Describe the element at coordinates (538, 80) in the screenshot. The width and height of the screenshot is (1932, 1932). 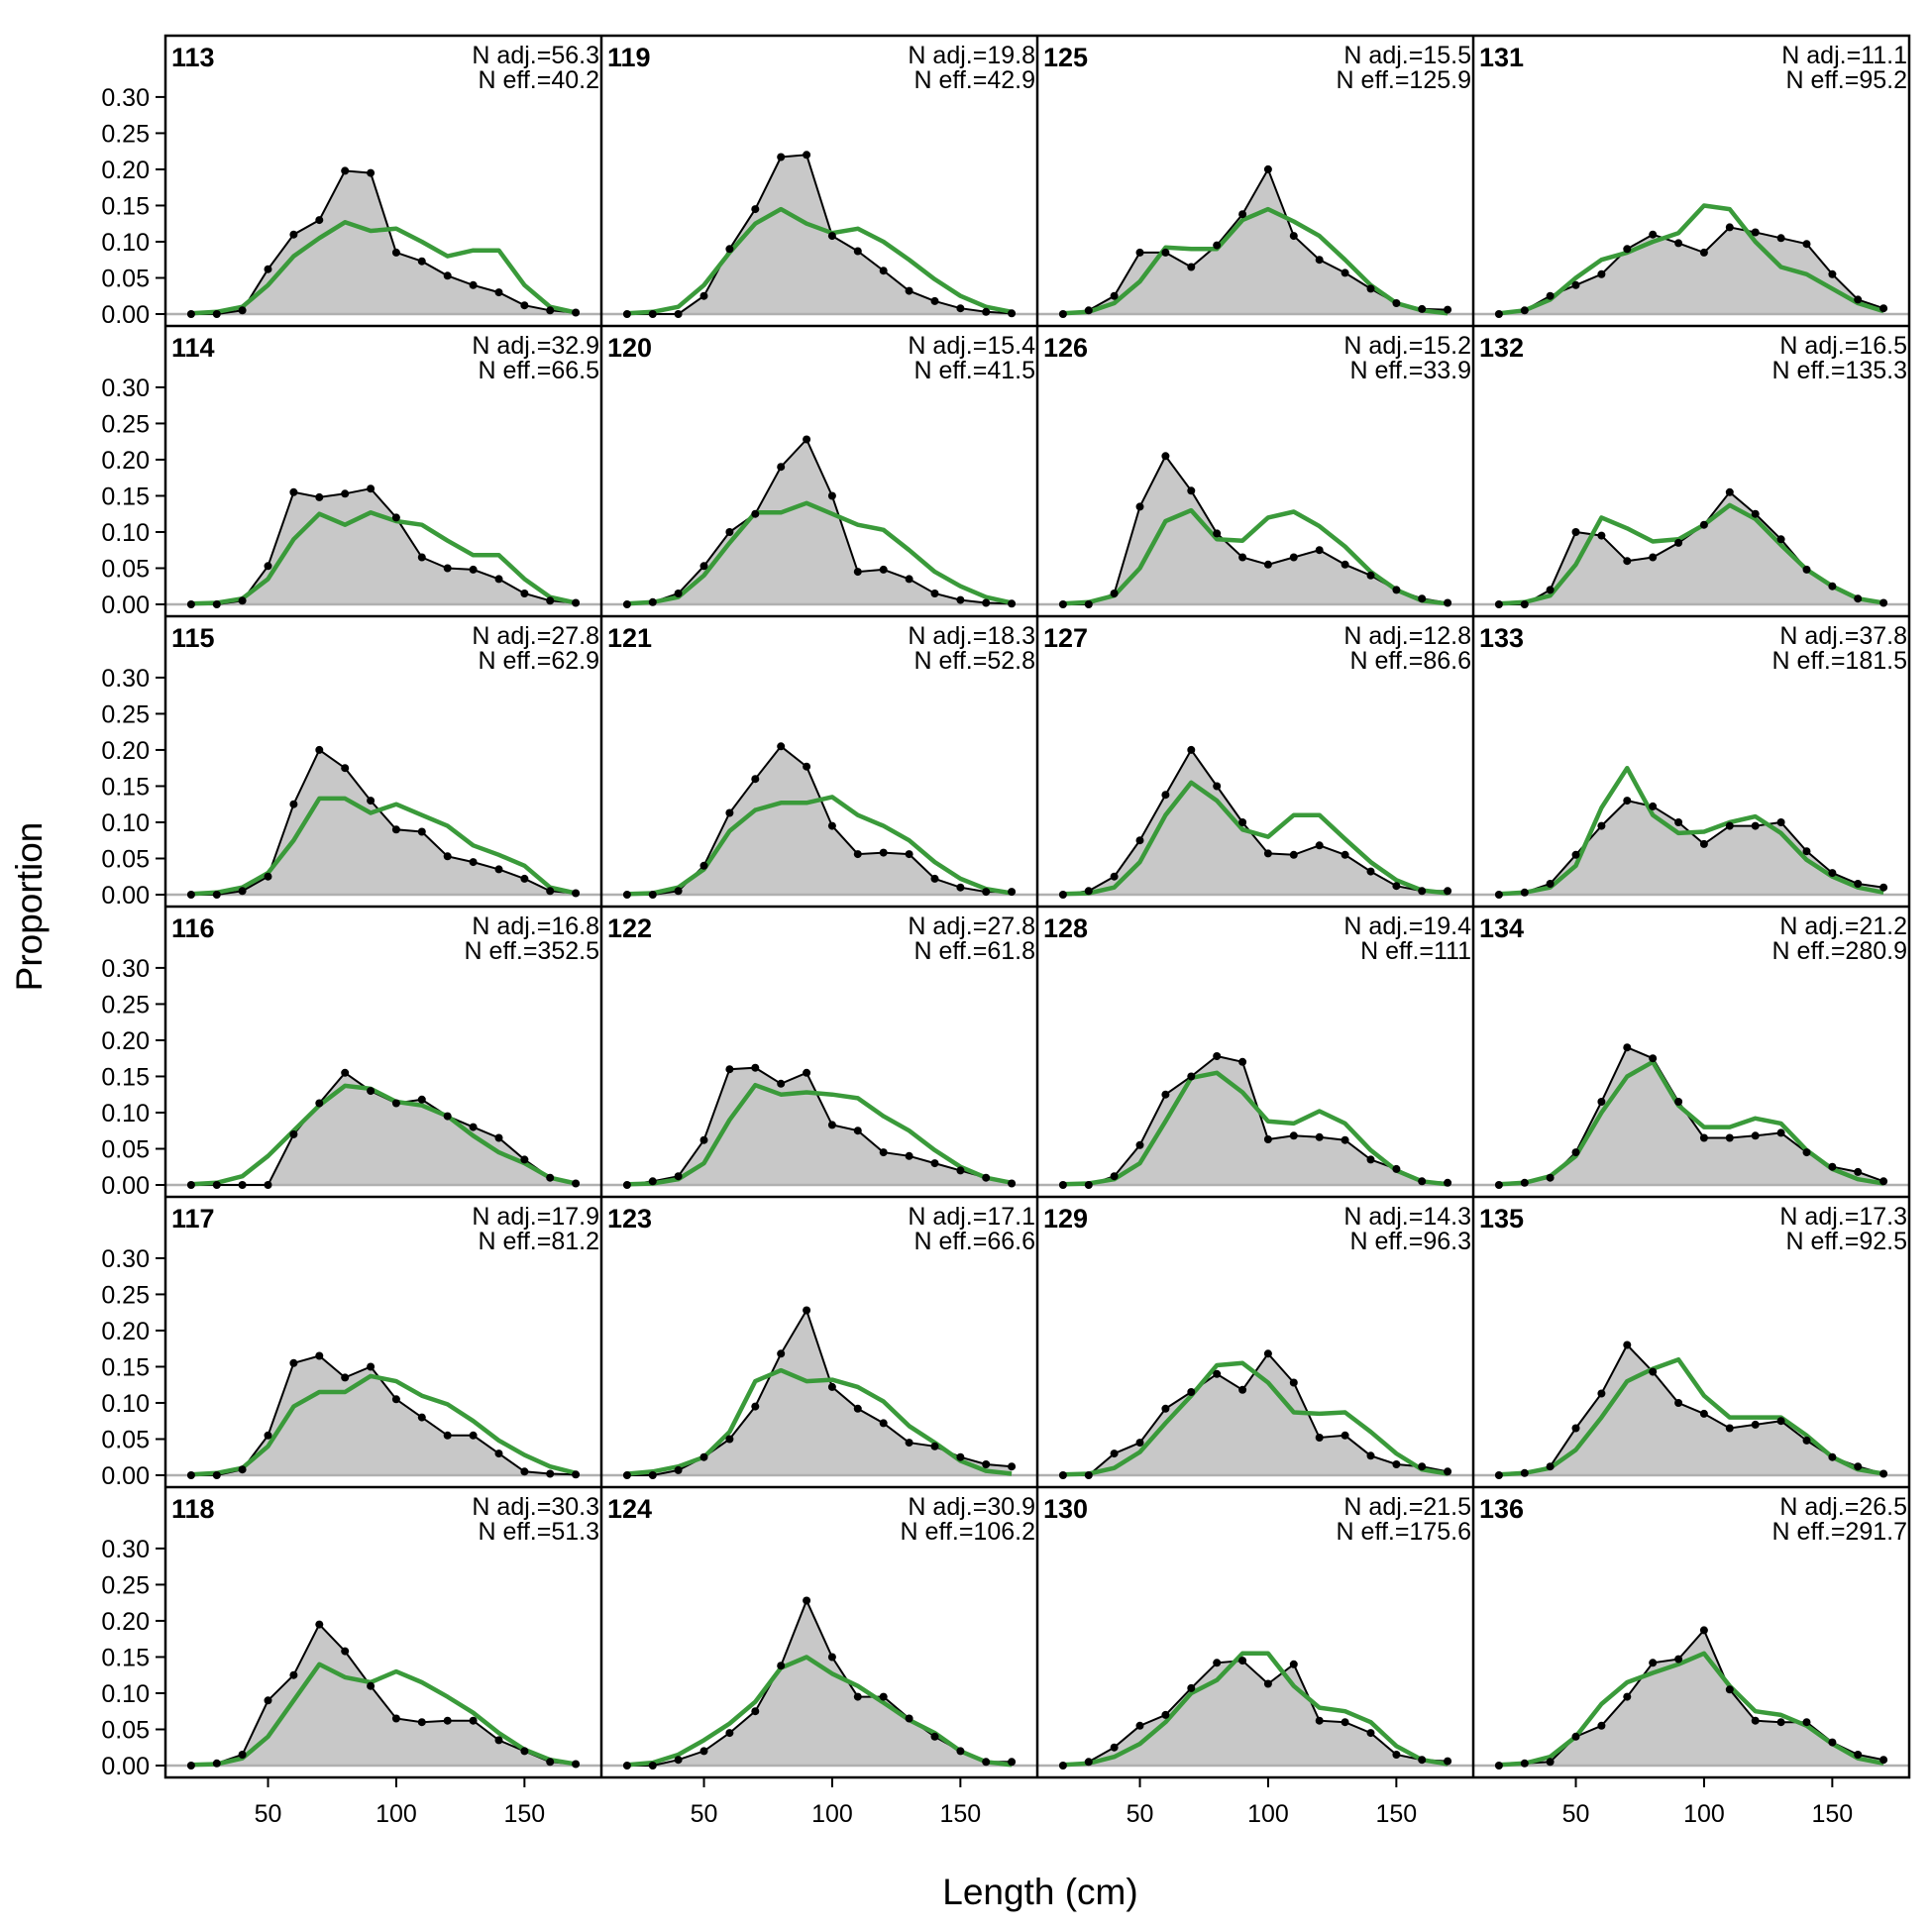
I see `n-eff-113: N eff.=40.2` at that location.